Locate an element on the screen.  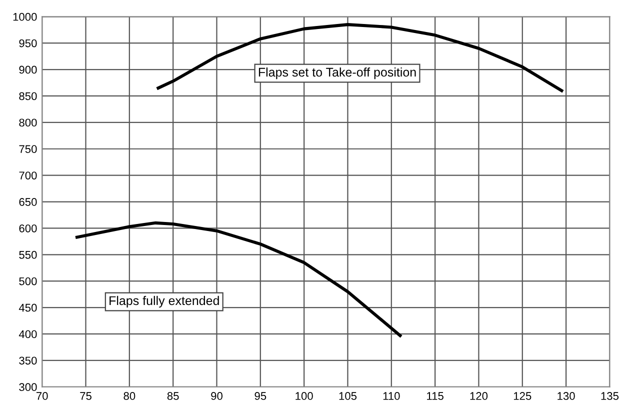
y-tick-label: 350 is located at coordinates (28, 360).